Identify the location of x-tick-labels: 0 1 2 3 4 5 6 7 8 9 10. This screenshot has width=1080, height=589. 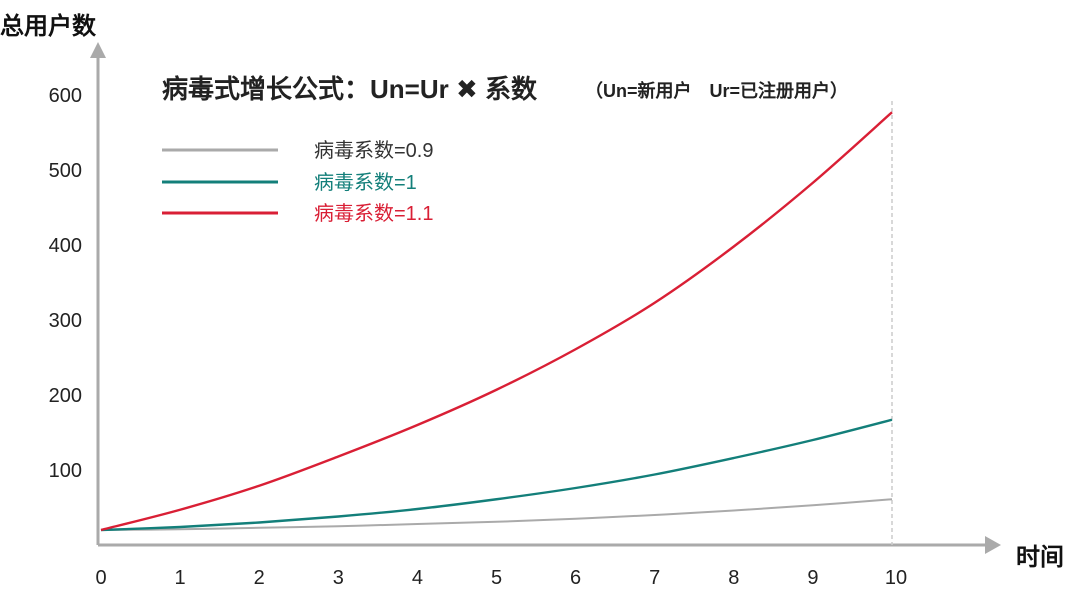
(501, 578).